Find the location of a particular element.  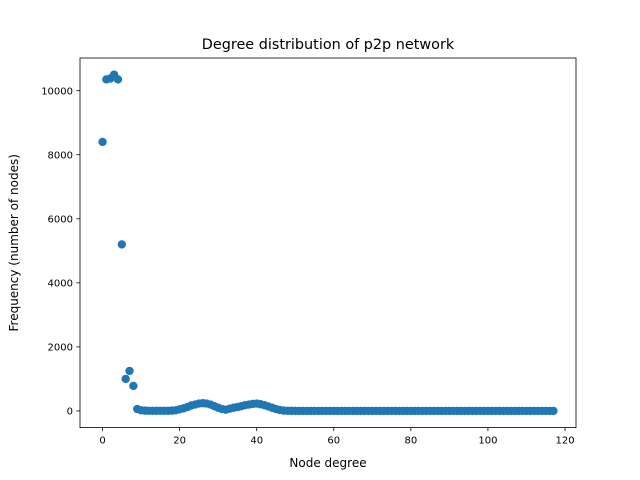

y-tick-label: 0 is located at coordinates (70, 412).